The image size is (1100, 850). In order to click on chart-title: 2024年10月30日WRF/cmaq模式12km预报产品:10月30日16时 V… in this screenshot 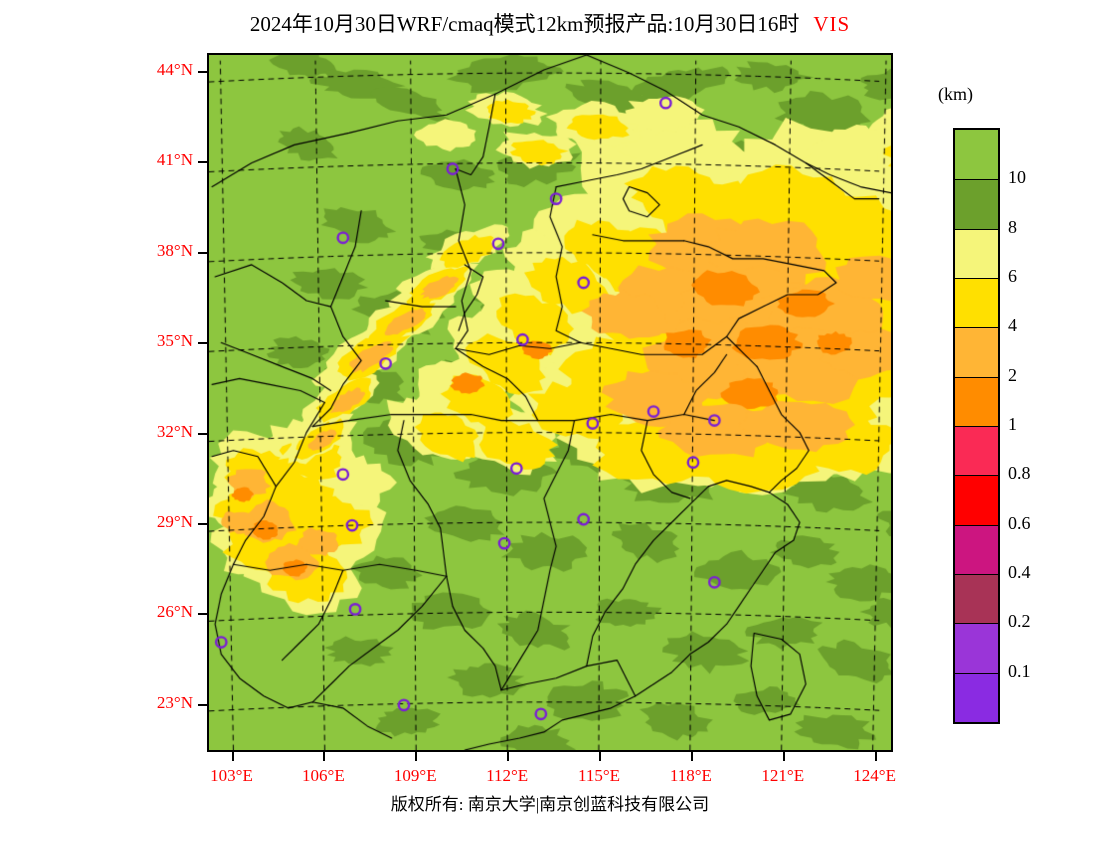, I will do `click(550, 23)`.